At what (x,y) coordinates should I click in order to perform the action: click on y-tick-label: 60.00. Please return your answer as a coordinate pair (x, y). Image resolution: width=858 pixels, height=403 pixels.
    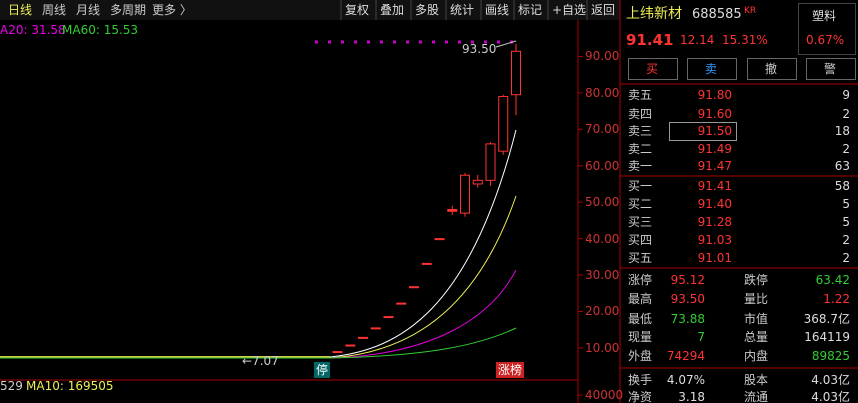
    Looking at the image, I should click on (602, 165).